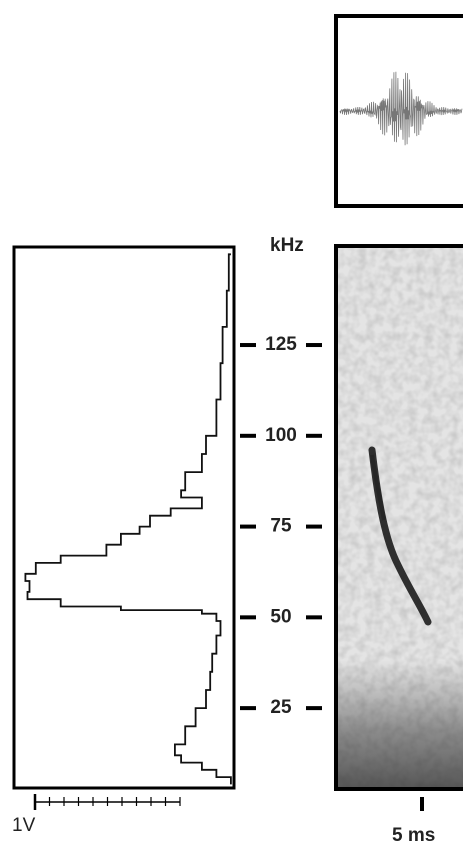 This screenshot has width=463, height=854. Describe the element at coordinates (287, 245) in the screenshot. I see `y-unit-label: kHz` at that location.